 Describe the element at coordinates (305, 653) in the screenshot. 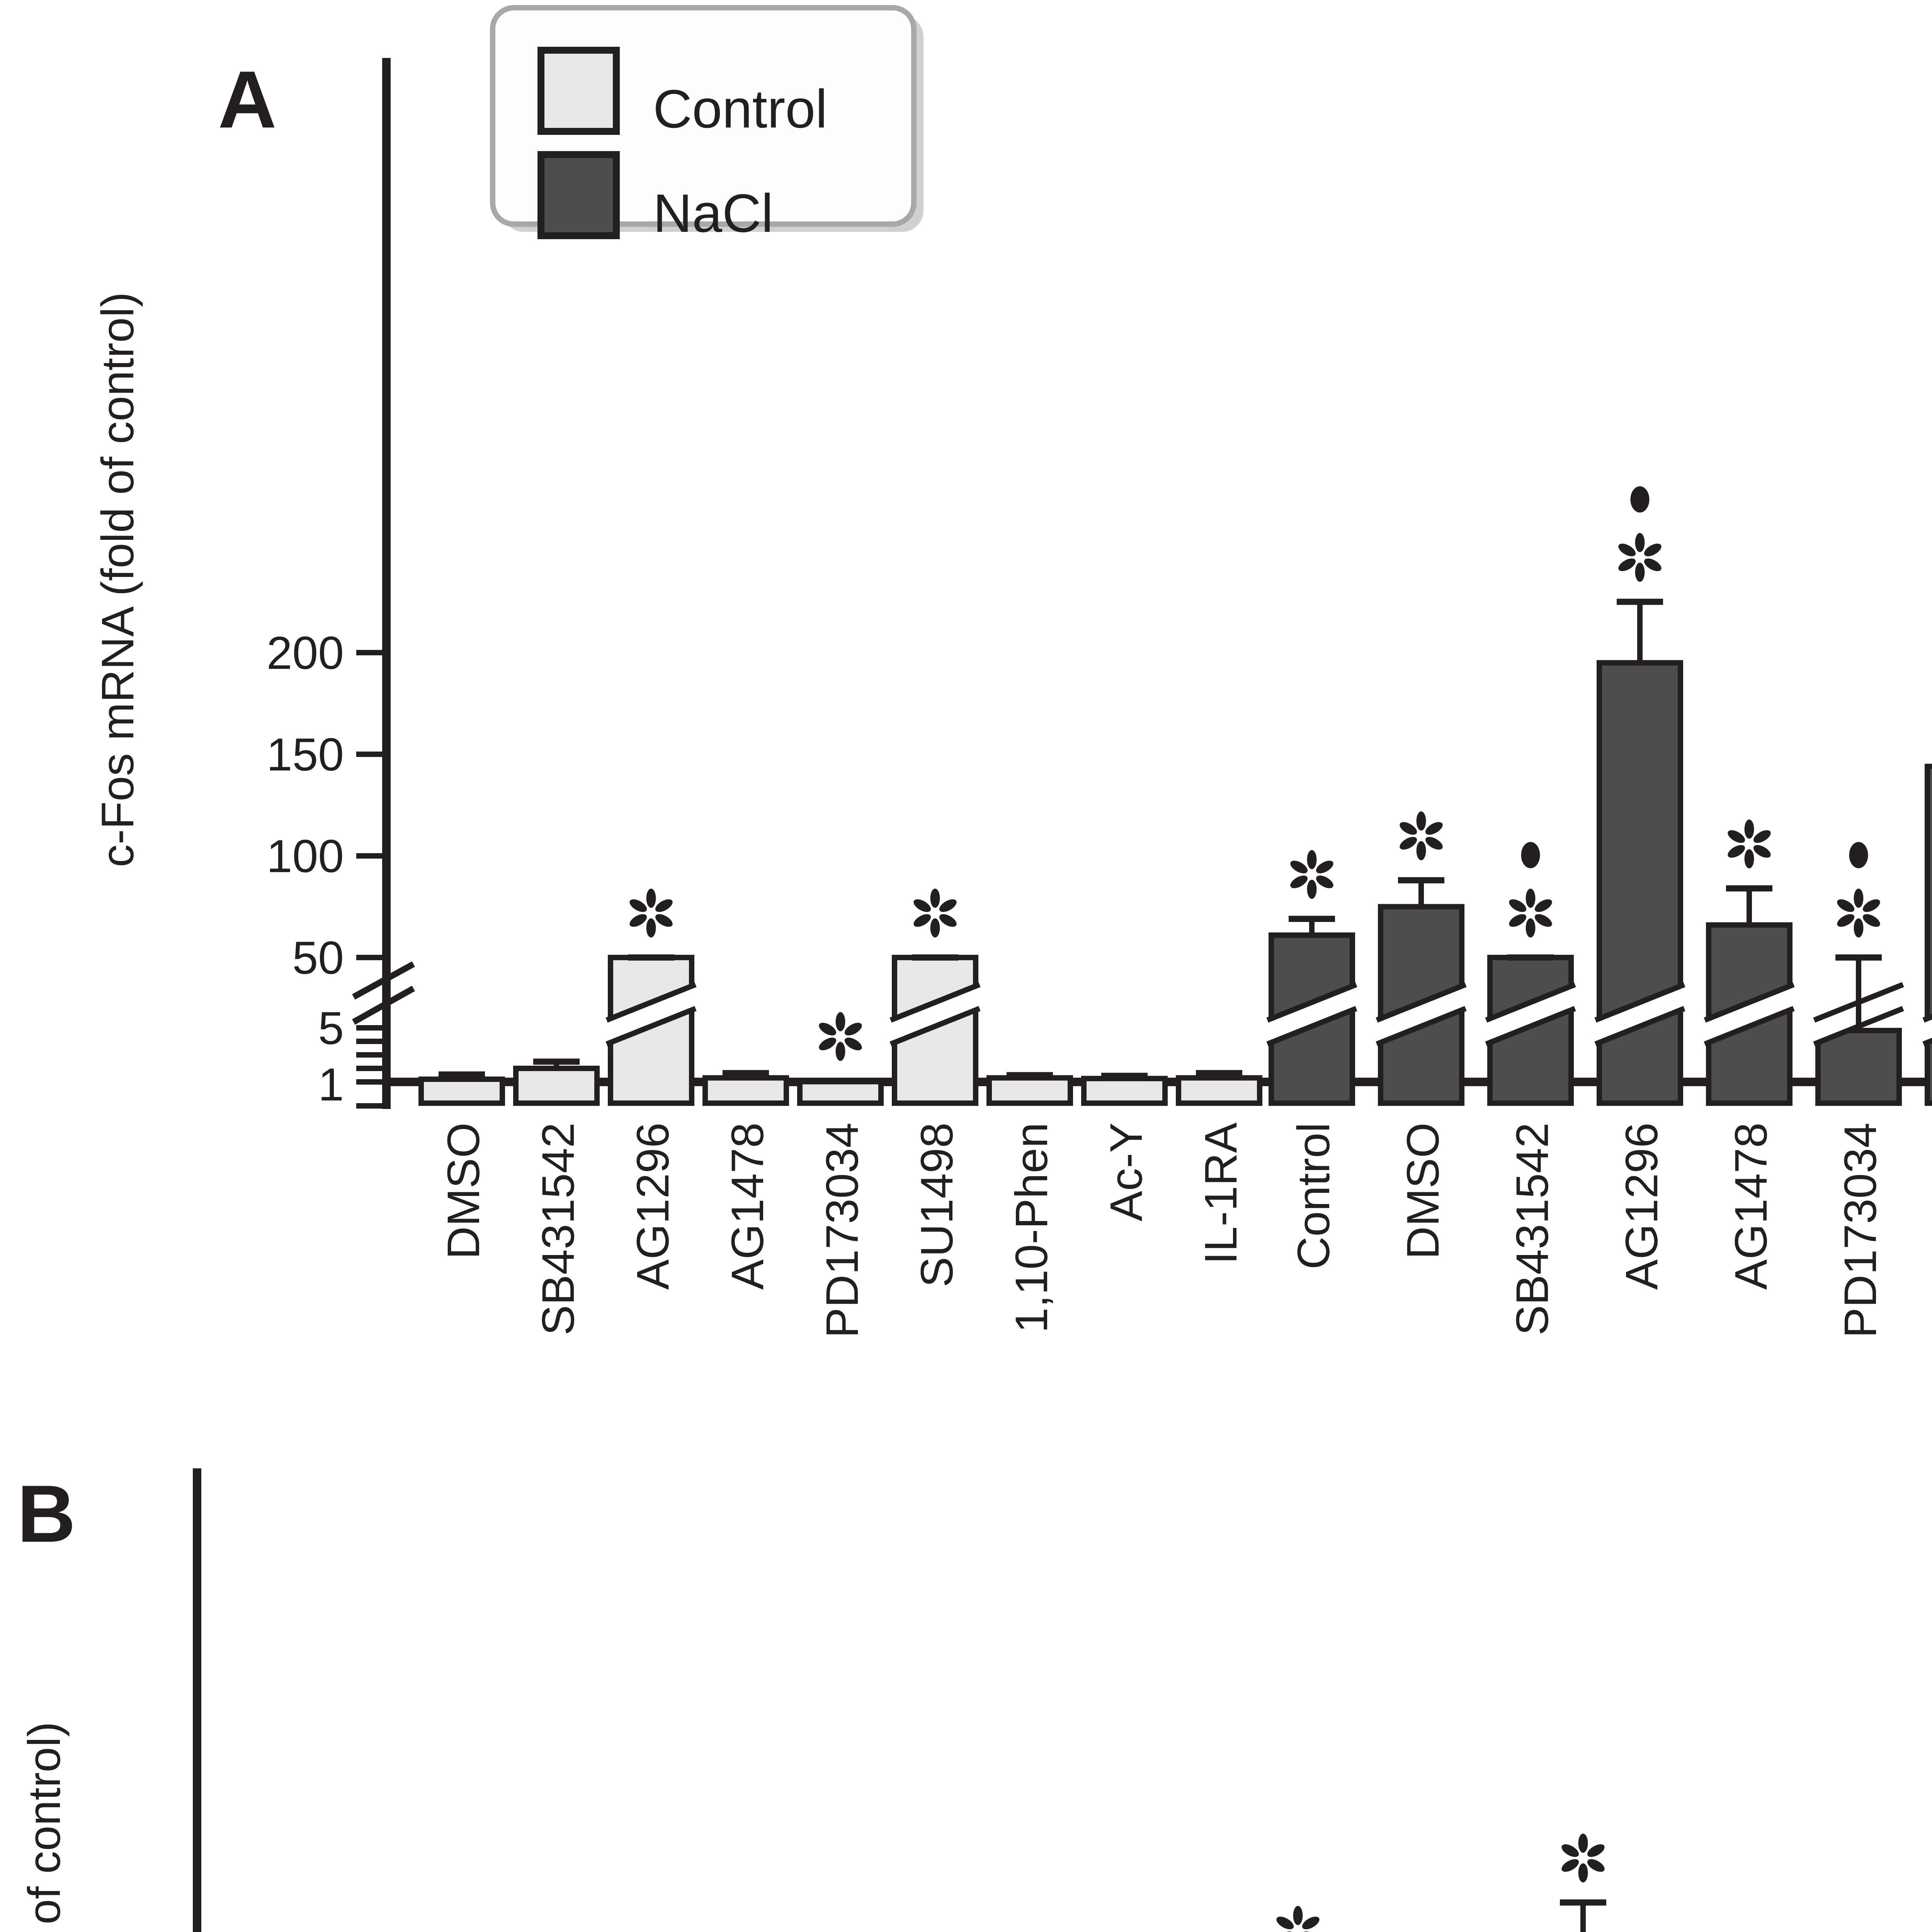

I see `panel-a-tick-label-200: 200` at that location.